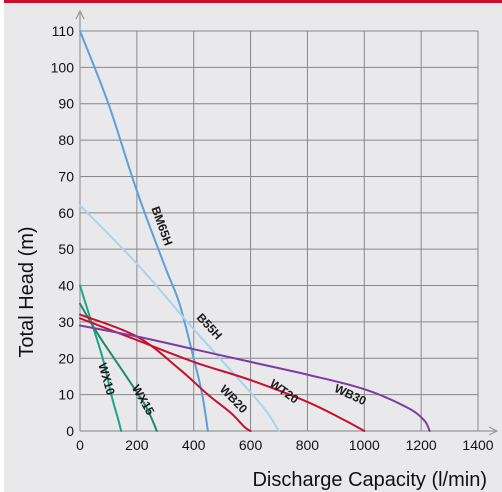 The image size is (502, 492). I want to click on curve-label-wx15: WX15, so click(143, 400).